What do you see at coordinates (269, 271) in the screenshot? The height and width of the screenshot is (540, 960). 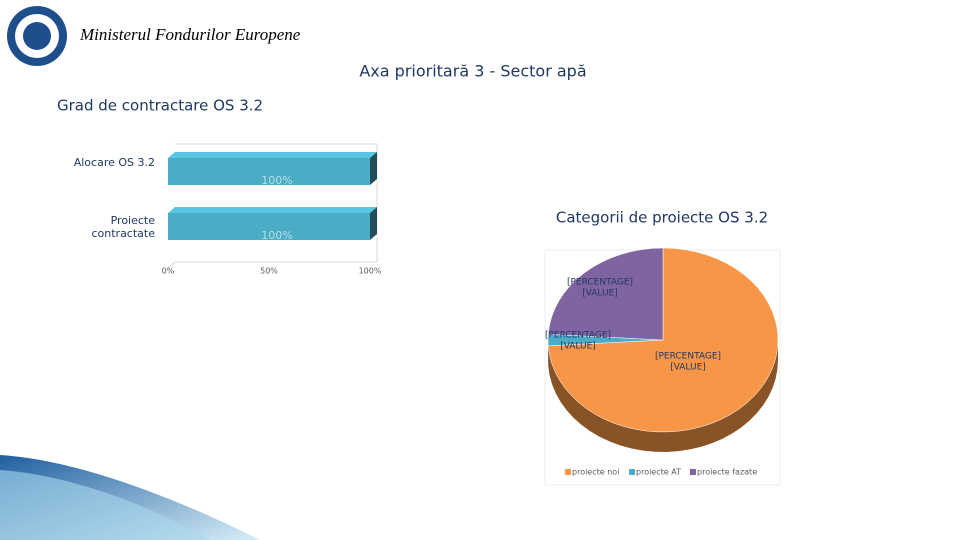 I see `x-tick-label: 50%` at bounding box center [269, 271].